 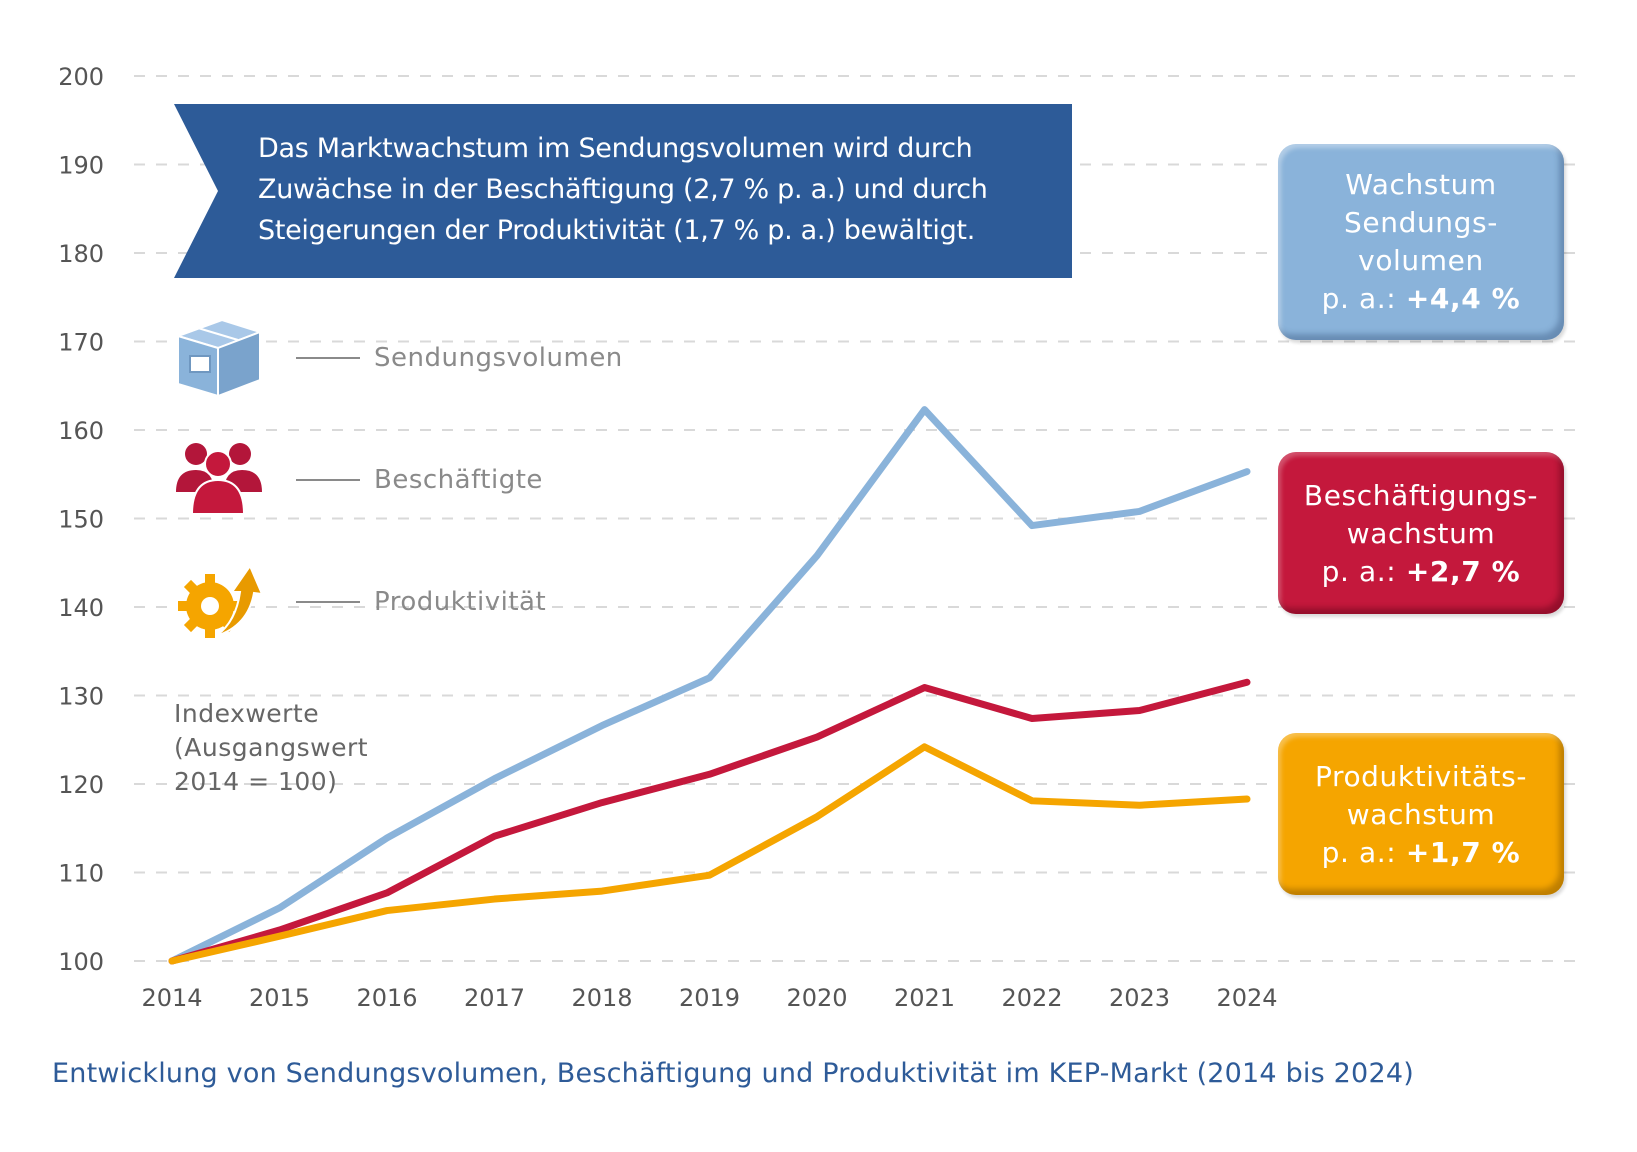 I want to click on stat-box-line: Produktivitäts-, so click(x=1421, y=776).